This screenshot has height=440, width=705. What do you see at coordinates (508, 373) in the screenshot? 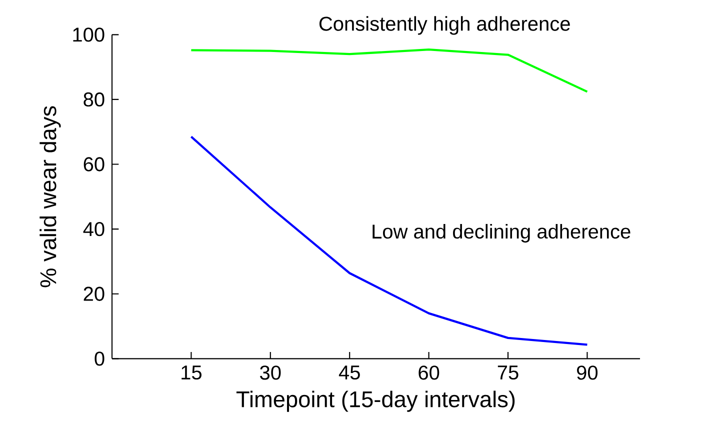
I see `x-tick-label: 75` at bounding box center [508, 373].